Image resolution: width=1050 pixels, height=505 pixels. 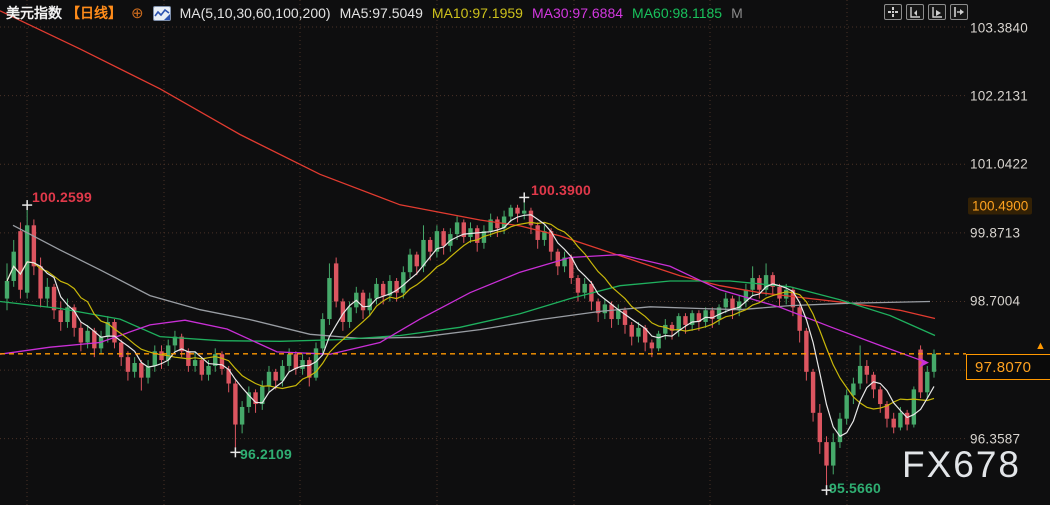 I want to click on period-label: 【日线】, so click(x=94, y=13).